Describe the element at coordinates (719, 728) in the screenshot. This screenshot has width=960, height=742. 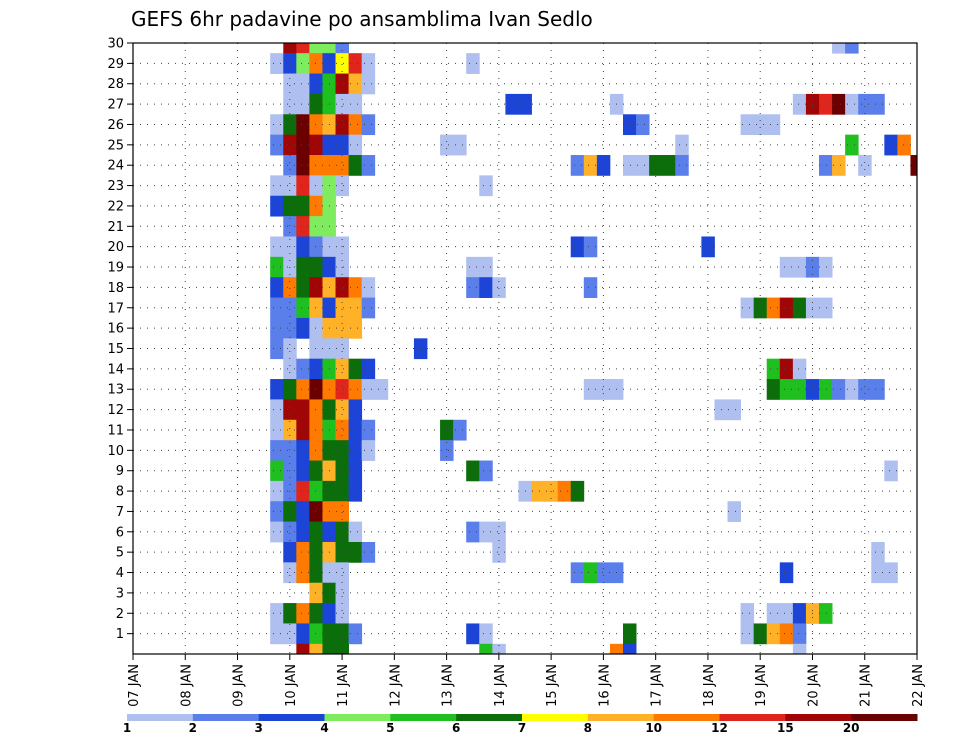
I see `legend-label: 12` at that location.